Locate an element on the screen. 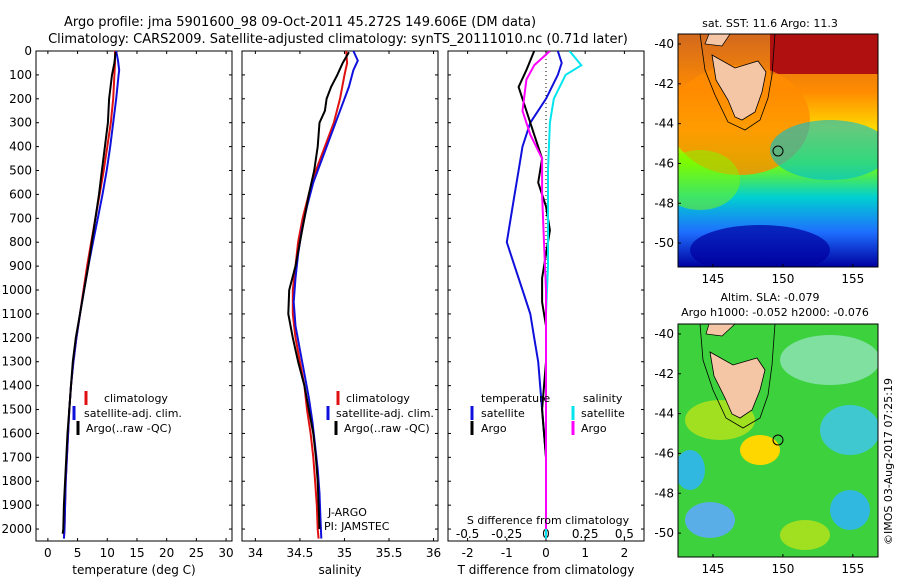 The image size is (900, 584). y-tick-label: 2000 is located at coordinates (16, 529).